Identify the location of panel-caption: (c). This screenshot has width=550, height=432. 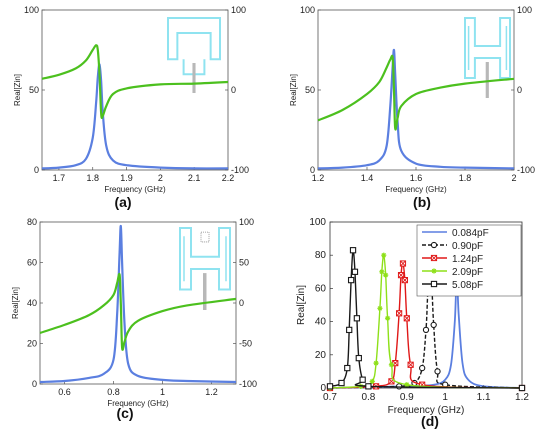
(124, 413).